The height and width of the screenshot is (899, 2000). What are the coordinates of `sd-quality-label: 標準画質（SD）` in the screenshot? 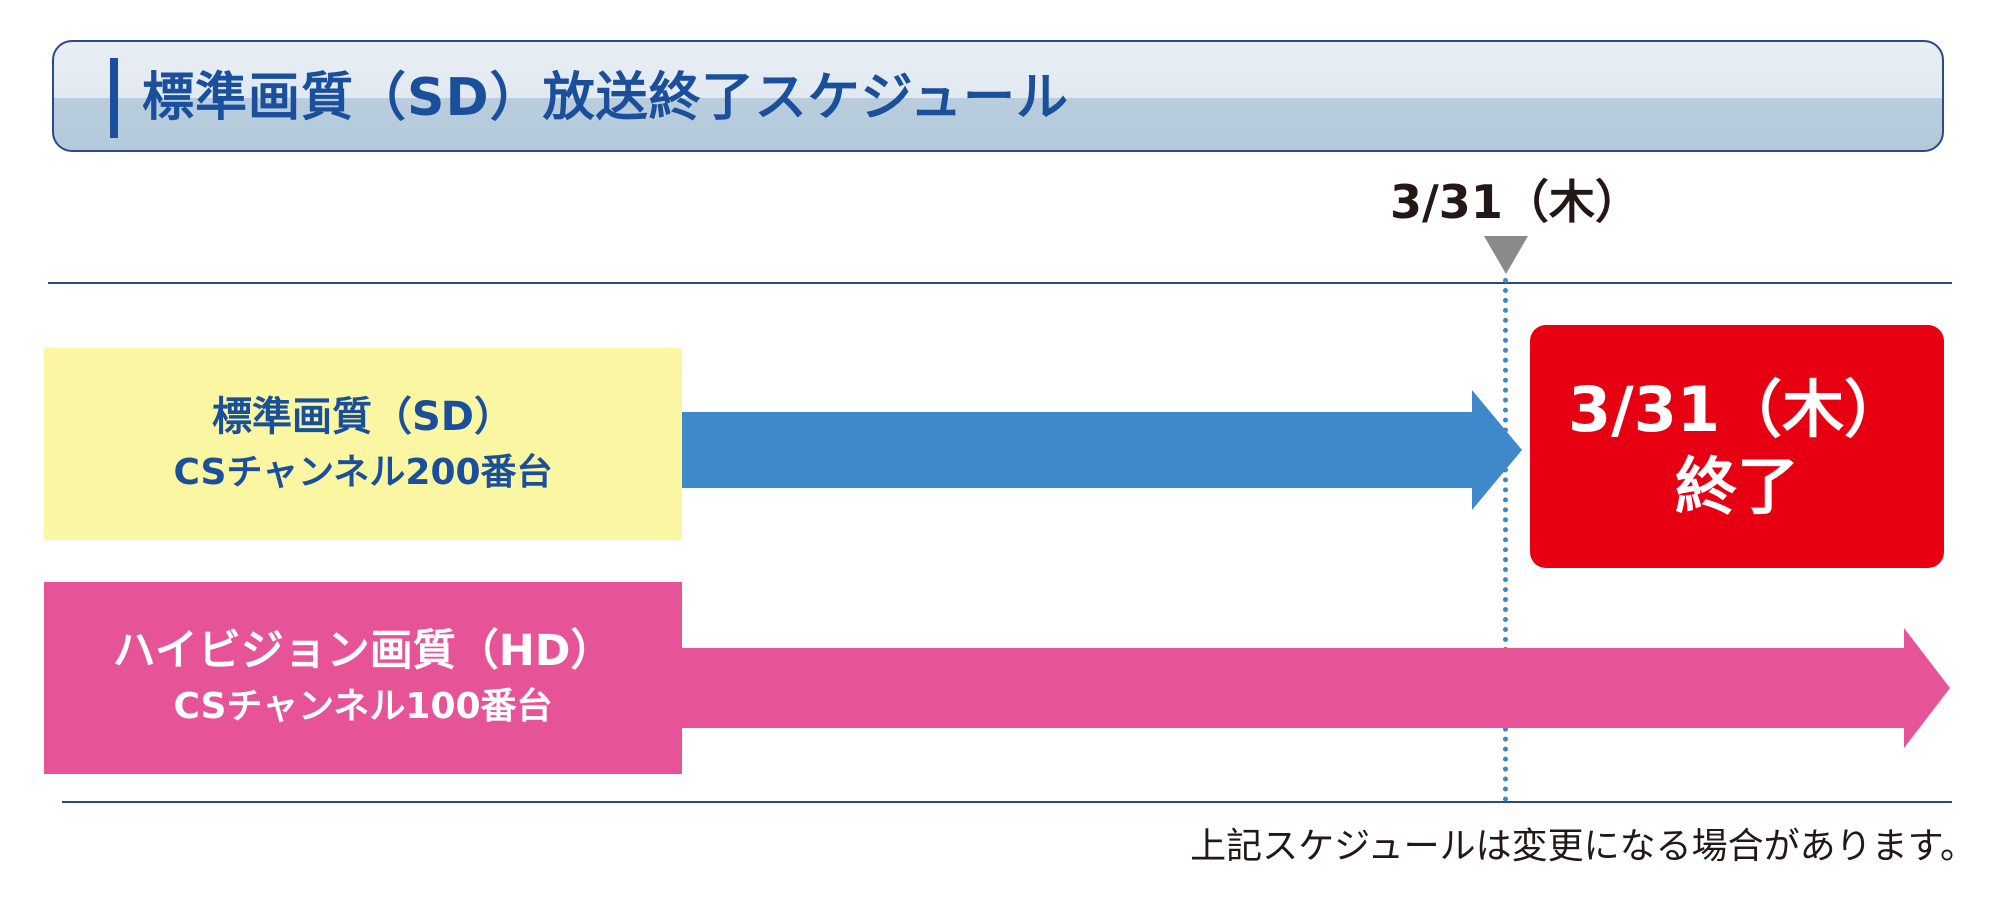 It's located at (362, 417).